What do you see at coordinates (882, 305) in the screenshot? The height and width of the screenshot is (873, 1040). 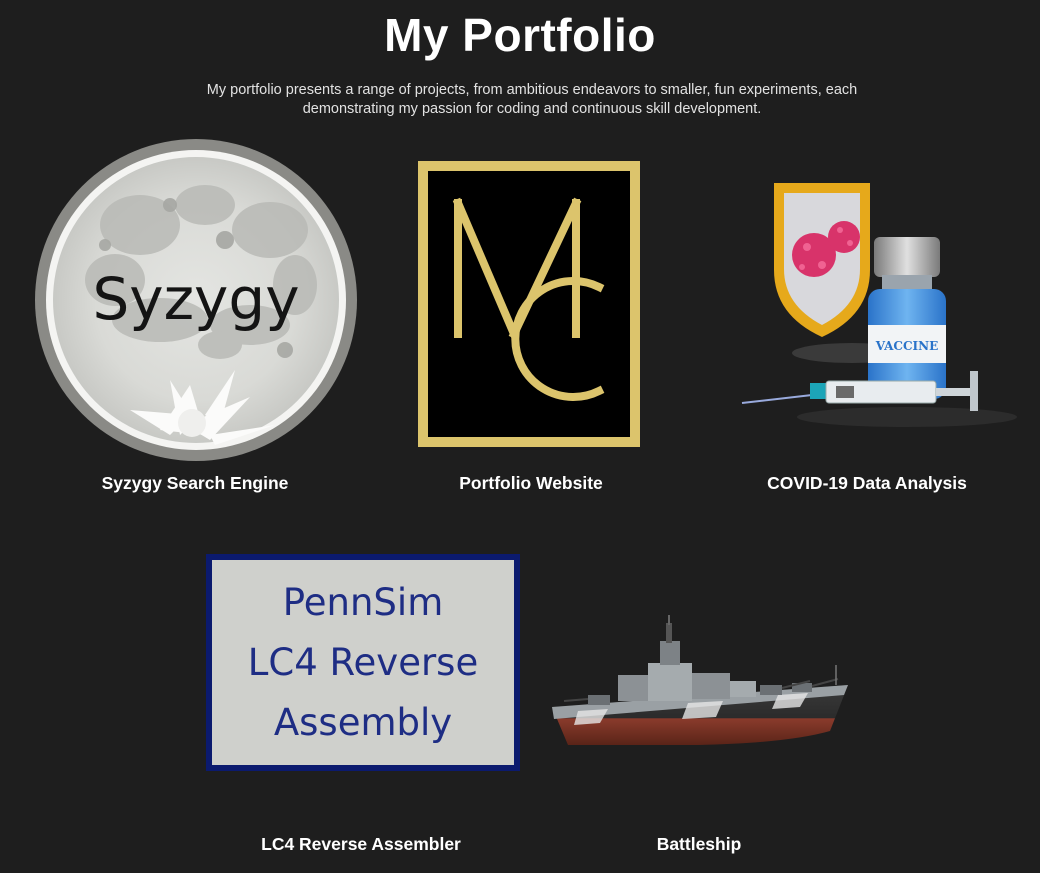 I see `vaccine-shield-icon: VACCINE` at bounding box center [882, 305].